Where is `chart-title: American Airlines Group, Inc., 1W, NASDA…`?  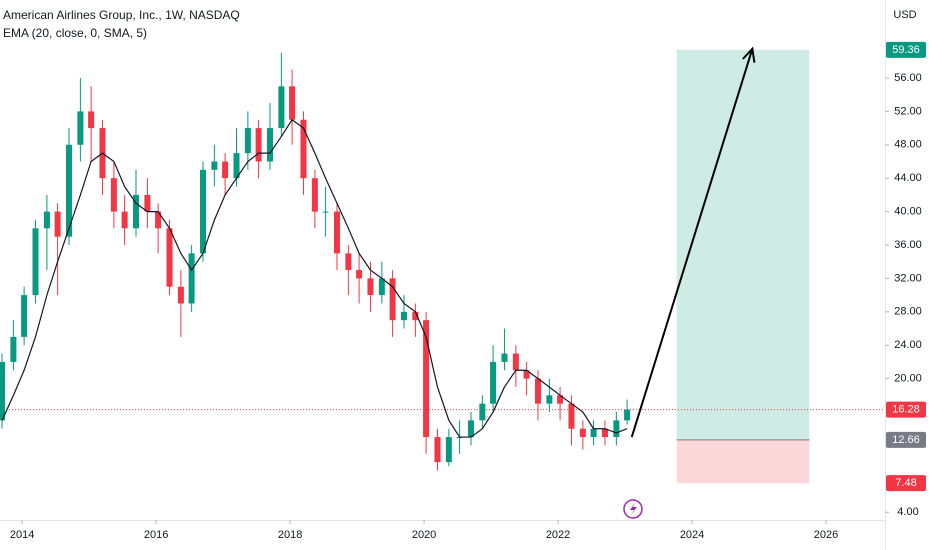
chart-title: American Airlines Group, Inc., 1W, NASDA… is located at coordinates (121, 15).